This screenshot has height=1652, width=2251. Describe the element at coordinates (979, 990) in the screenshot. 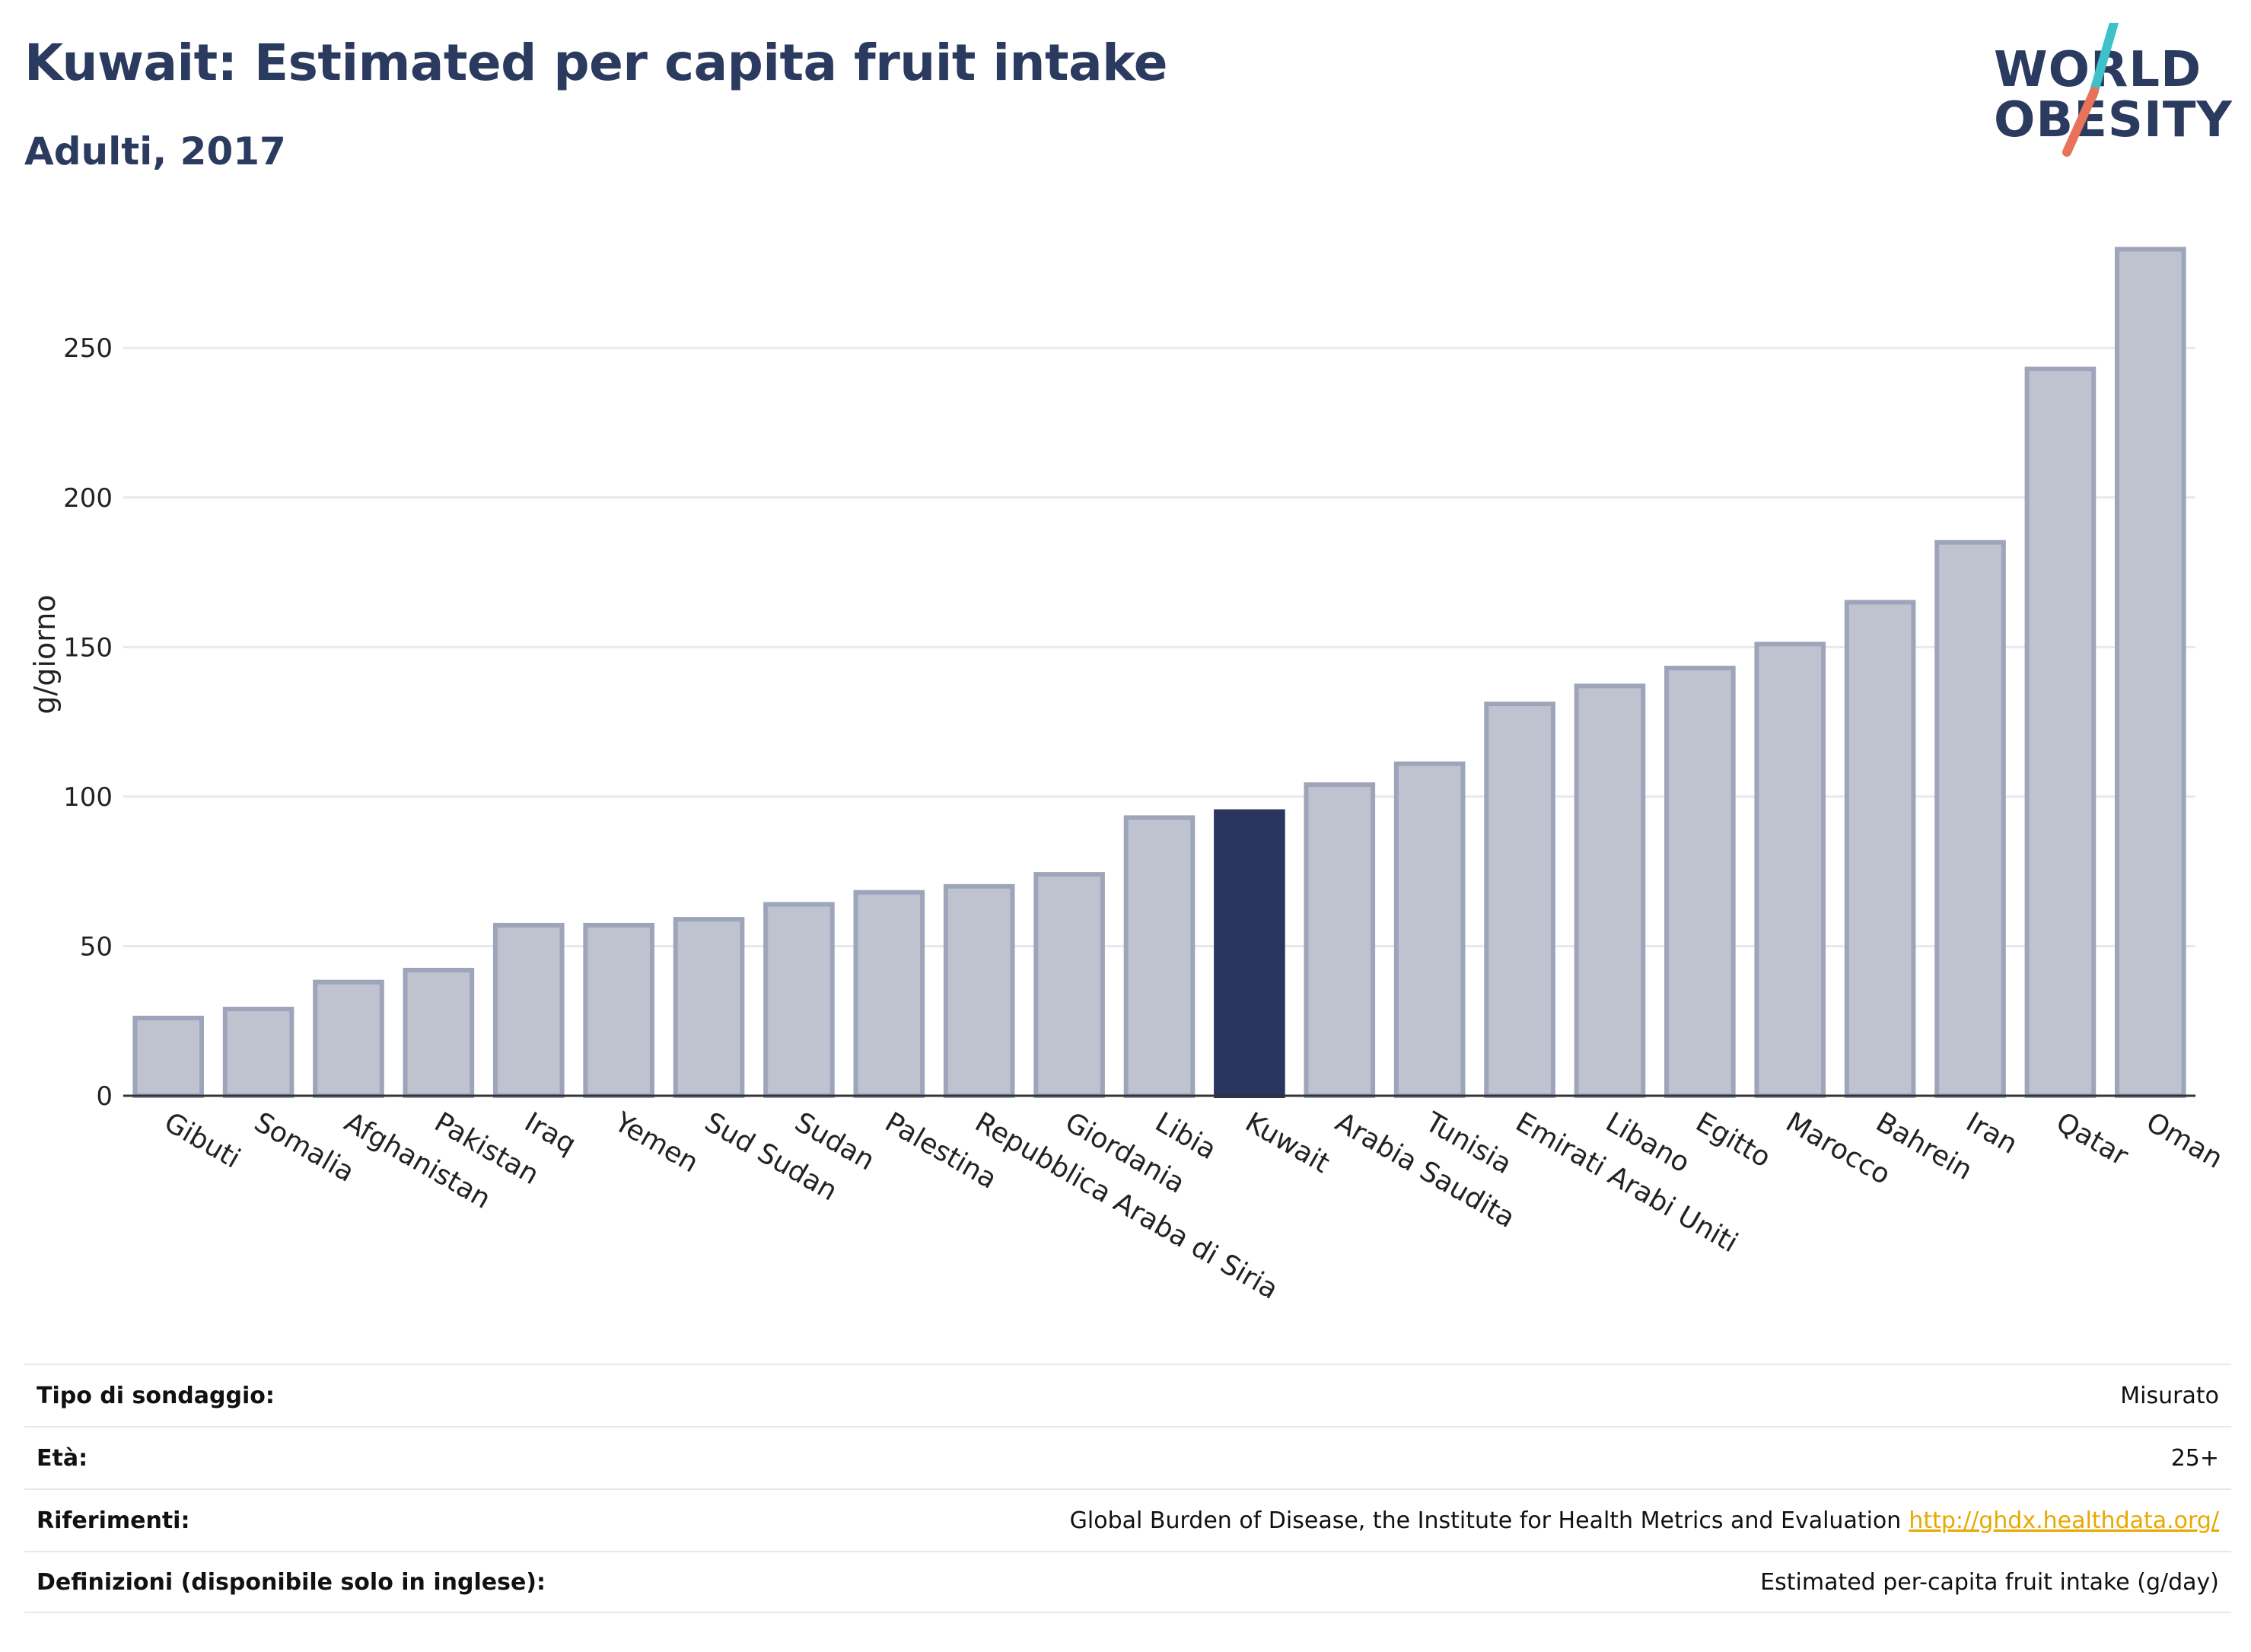

I see `bar-repubblica-araba-di-siria` at that location.